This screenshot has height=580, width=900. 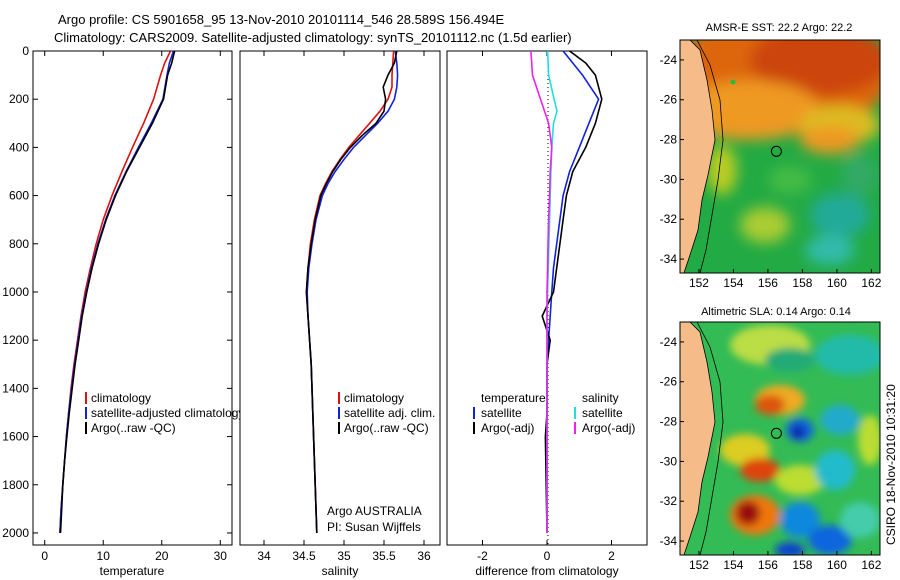 What do you see at coordinates (891, 464) in the screenshot?
I see `csiro-timestamp: CSIRO 18-Nov-2010 10:31:20` at bounding box center [891, 464].